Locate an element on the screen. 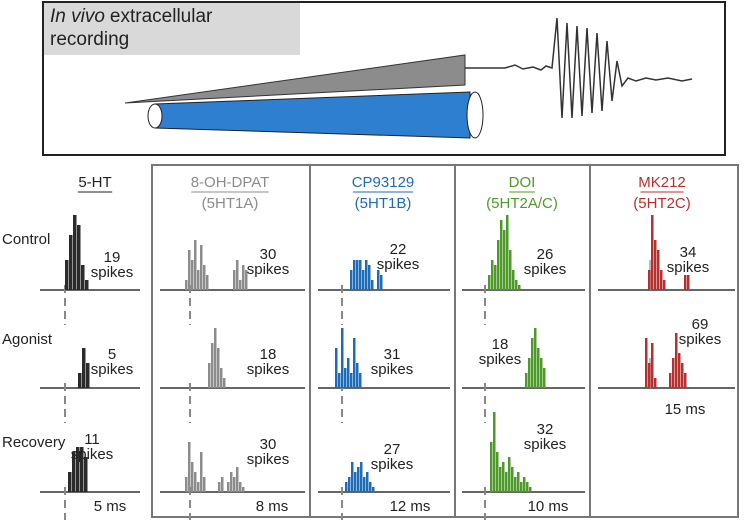 This screenshot has height=520, width=744. spike-count: 27 is located at coordinates (392, 449).